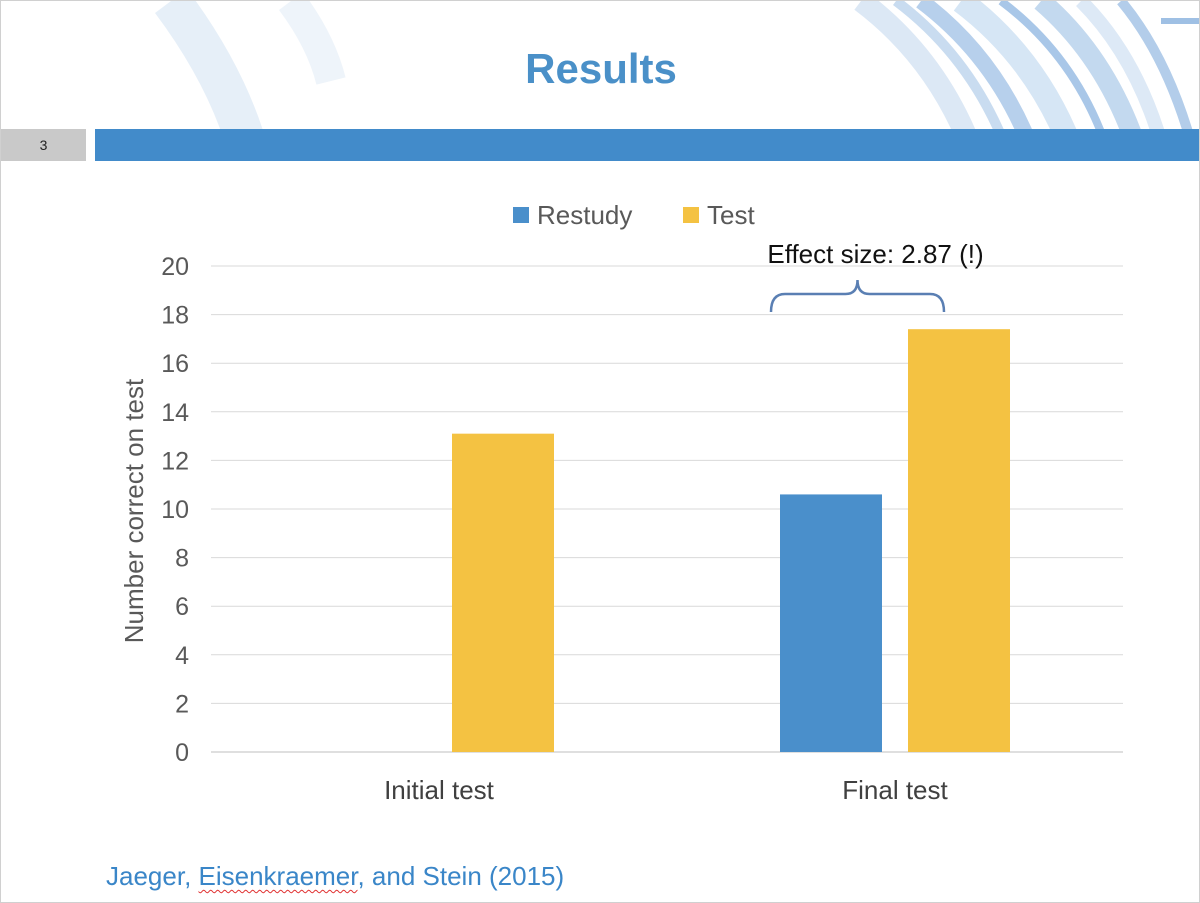 The height and width of the screenshot is (903, 1200). Describe the element at coordinates (521, 215) in the screenshot. I see `legend-swatch-restudy` at that location.